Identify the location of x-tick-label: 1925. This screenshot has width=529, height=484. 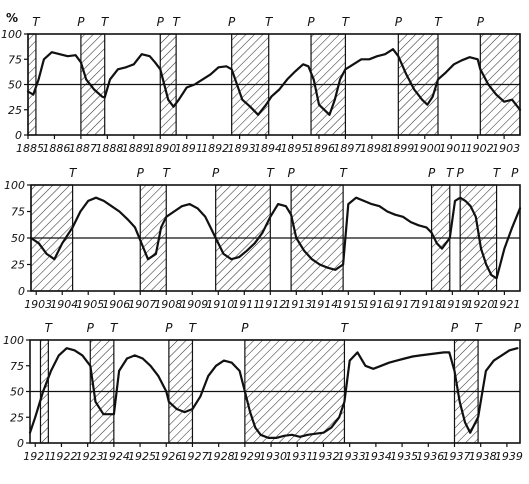
(142, 456).